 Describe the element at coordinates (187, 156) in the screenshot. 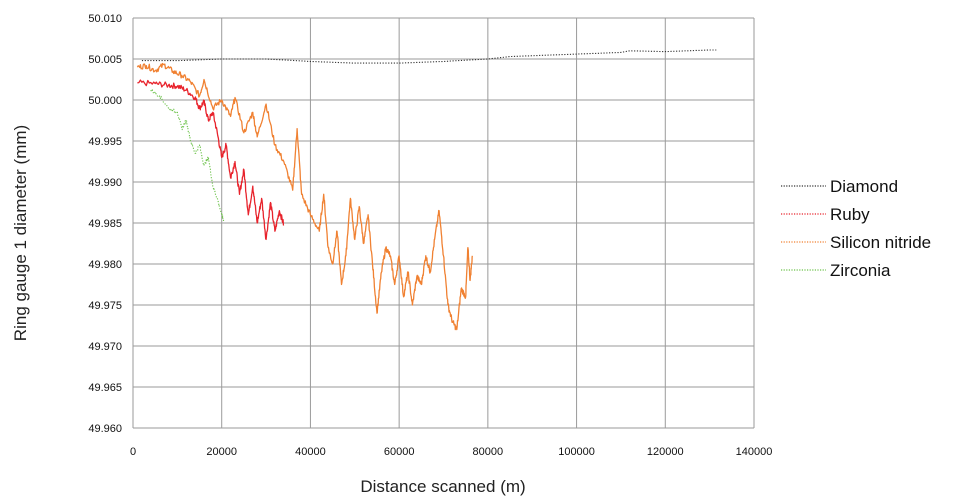

I see `series-line-zirconia` at that location.